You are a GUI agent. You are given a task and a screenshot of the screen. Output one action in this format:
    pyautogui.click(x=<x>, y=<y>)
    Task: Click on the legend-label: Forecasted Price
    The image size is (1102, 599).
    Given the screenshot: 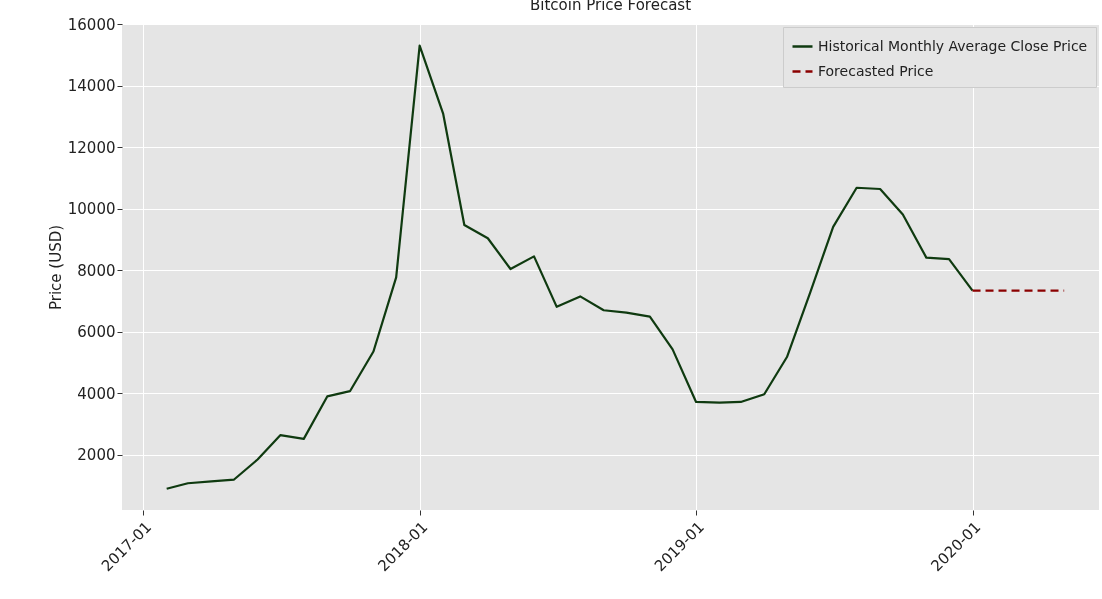 What is the action you would take?
    pyautogui.click(x=876, y=70)
    